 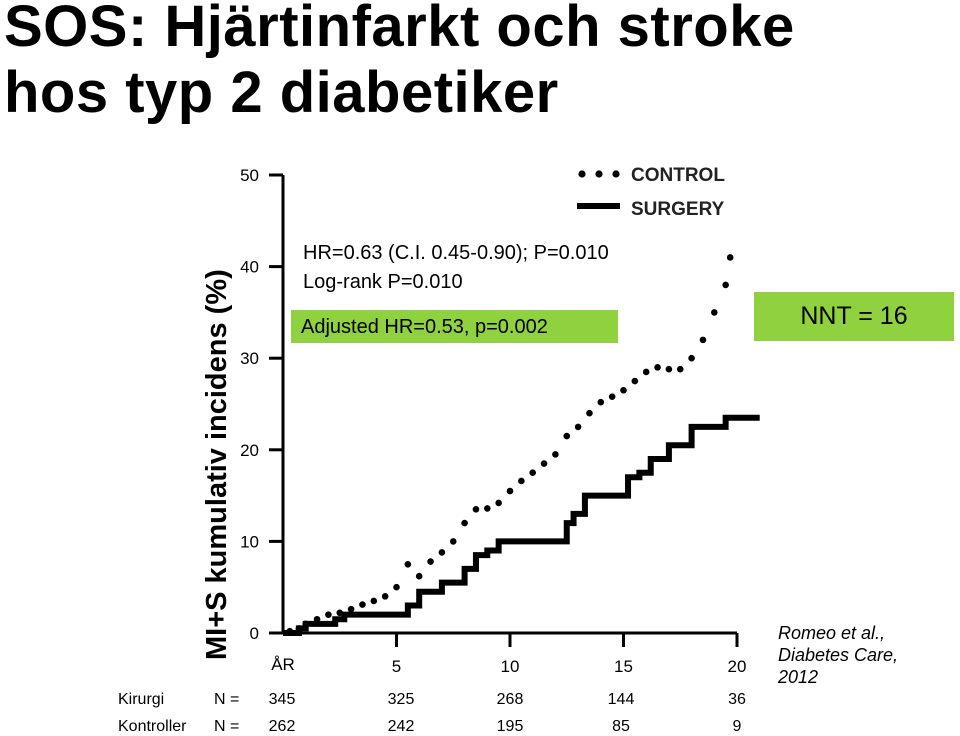 What do you see at coordinates (283, 664) in the screenshot?
I see `x-axis-label: ÅR` at bounding box center [283, 664].